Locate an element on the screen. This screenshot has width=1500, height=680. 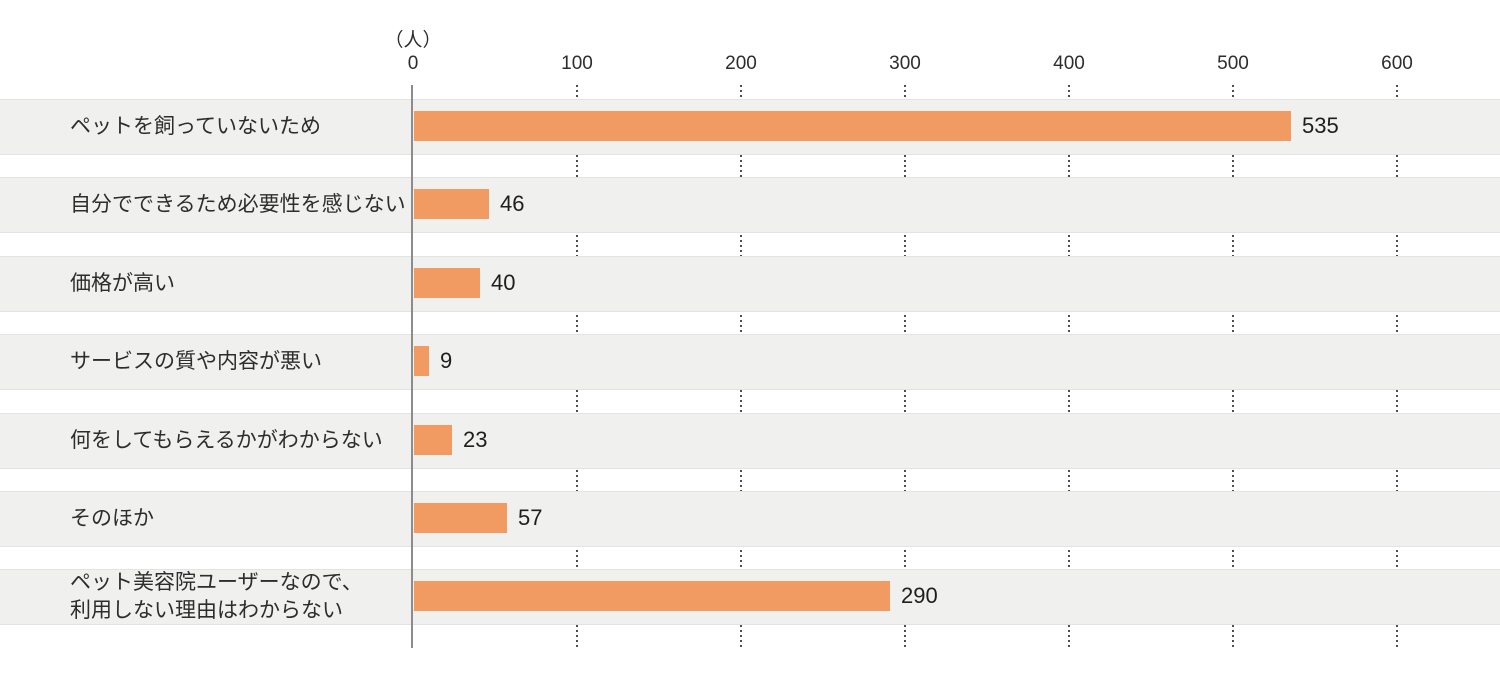
category-label: 価格が高い is located at coordinates (122, 283).